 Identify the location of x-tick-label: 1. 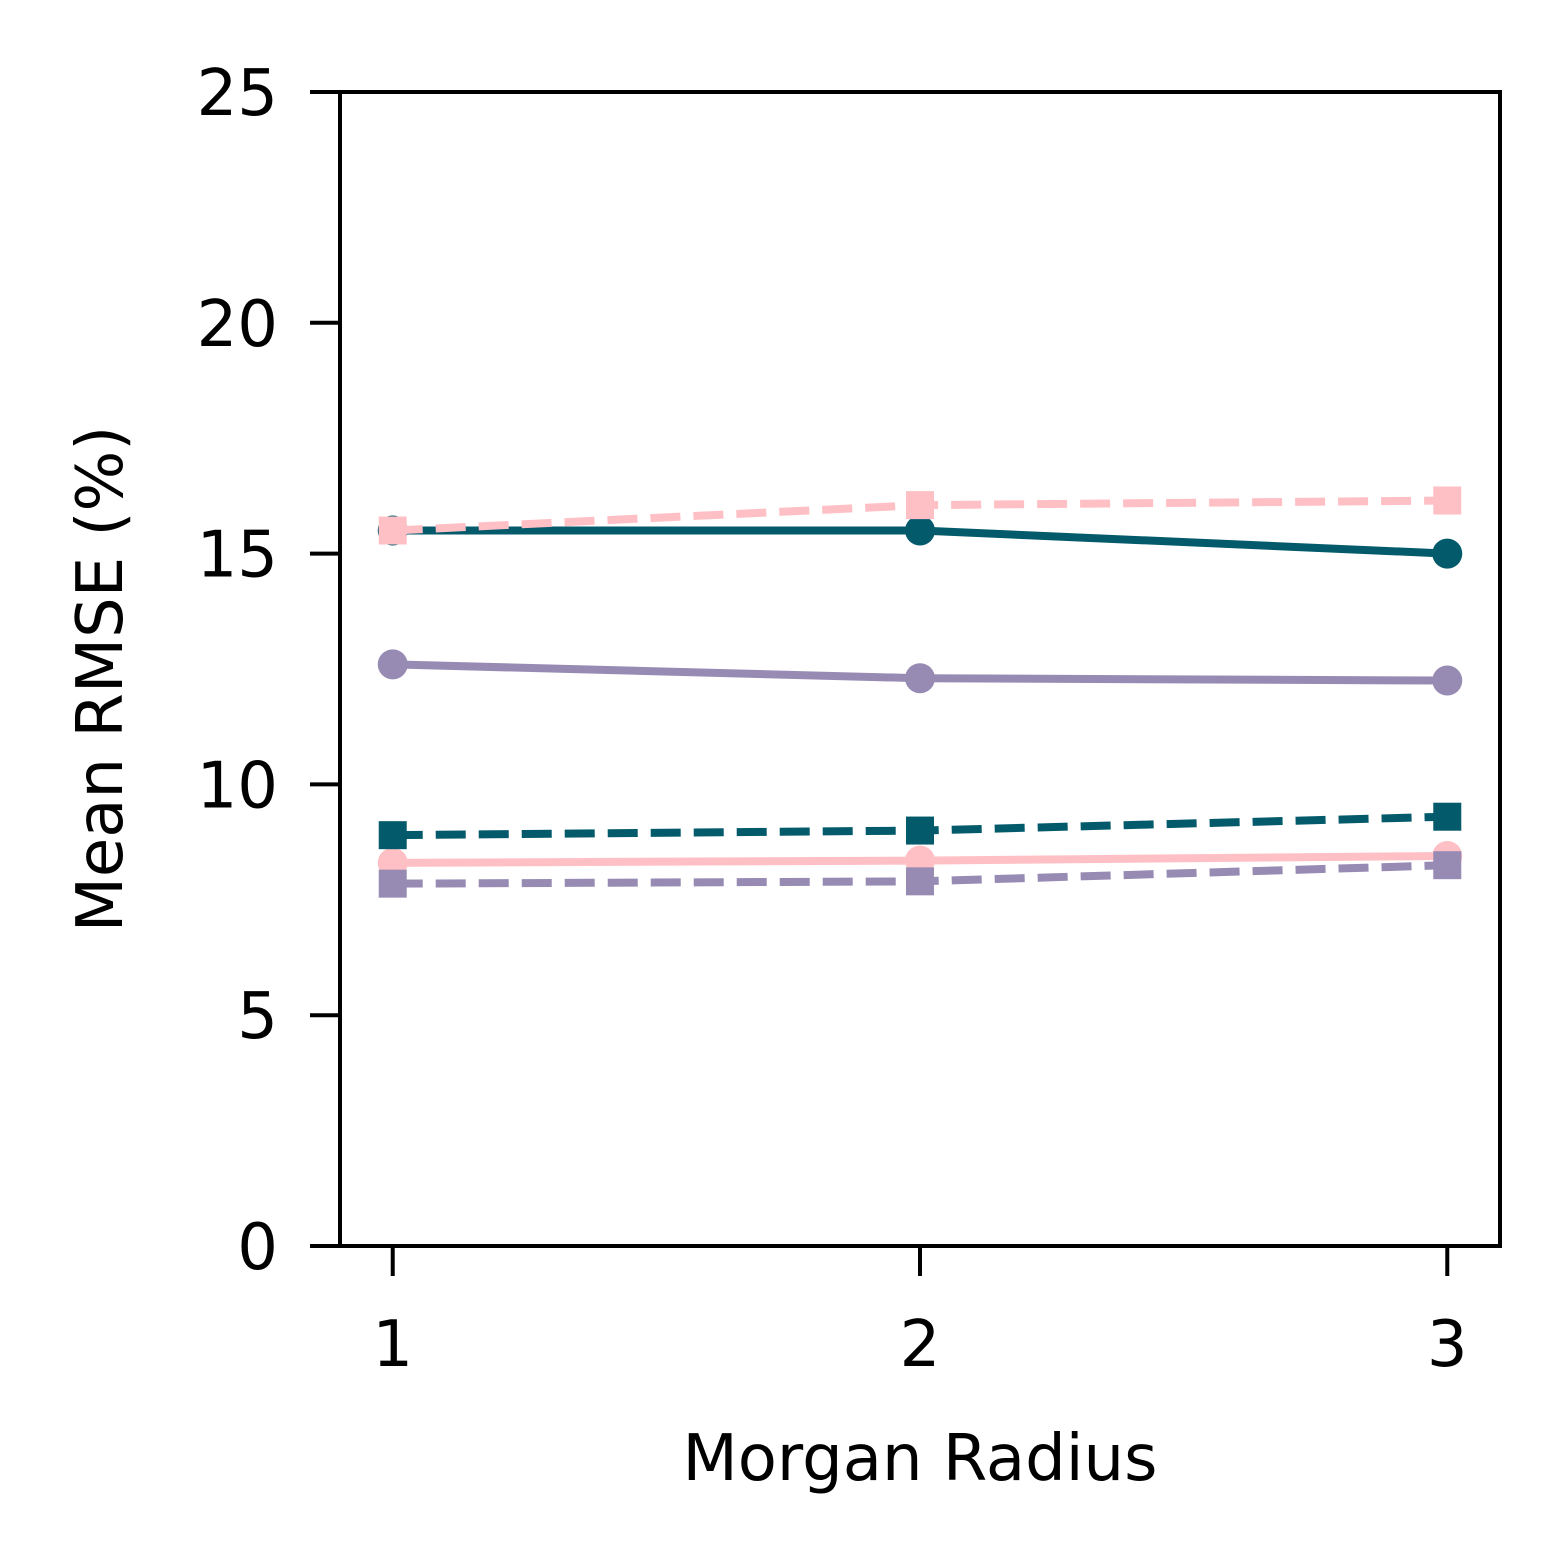
(392, 1345).